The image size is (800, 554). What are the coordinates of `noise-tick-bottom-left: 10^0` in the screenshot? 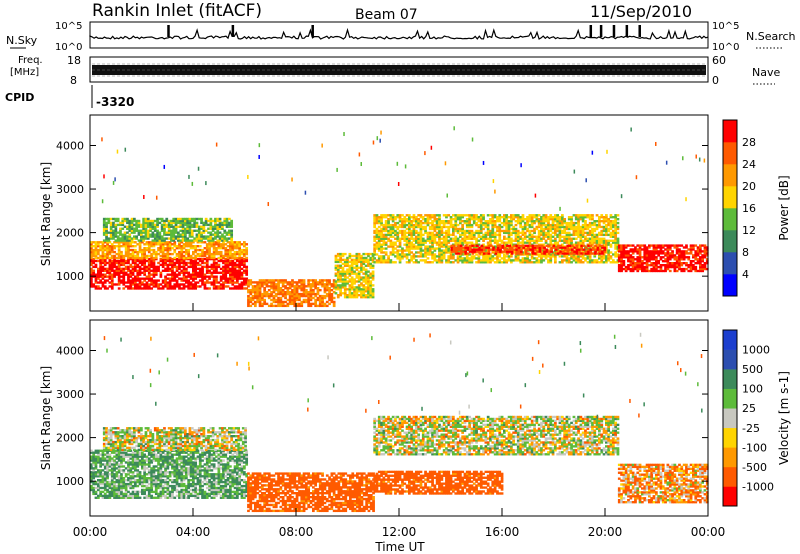 It's located at (68, 47).